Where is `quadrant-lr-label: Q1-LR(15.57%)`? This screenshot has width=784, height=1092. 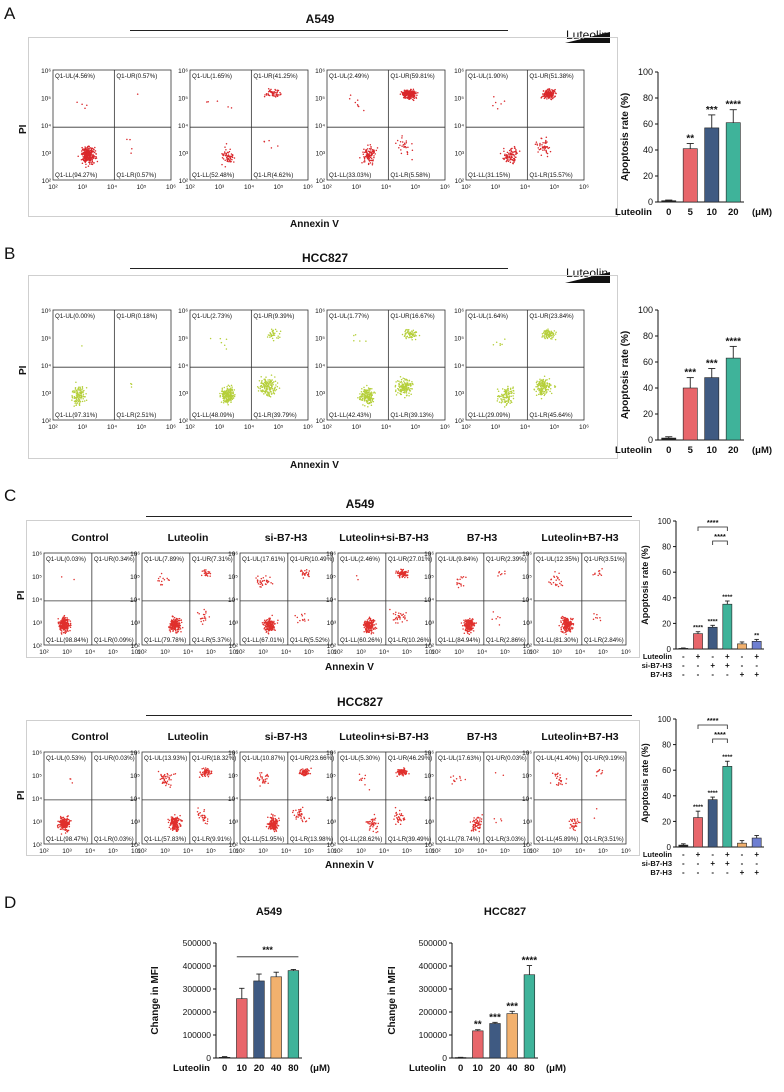
quadrant-lr-label: Q1-LR(15.57%) is located at coordinates (550, 175).